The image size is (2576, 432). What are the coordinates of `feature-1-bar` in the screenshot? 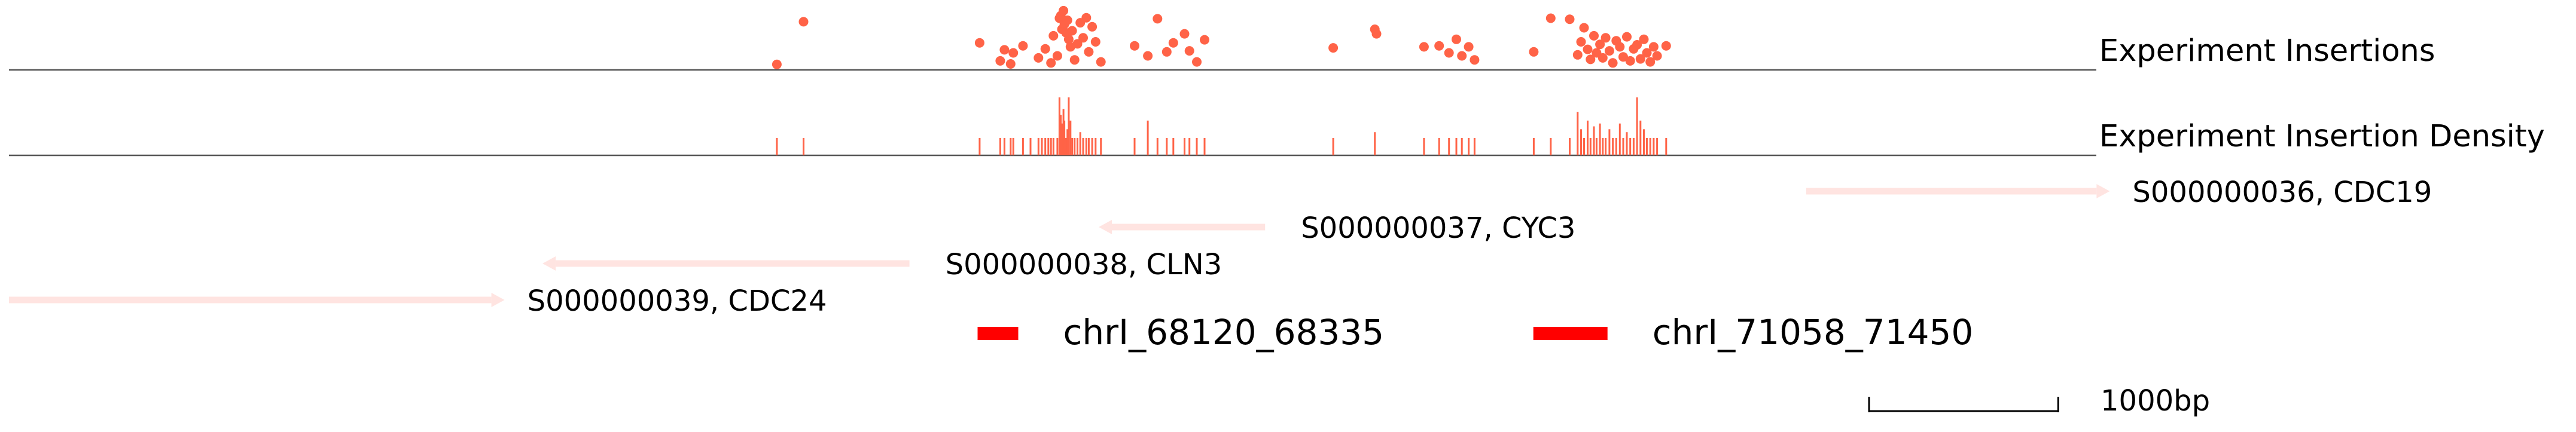 It's located at (998, 333).